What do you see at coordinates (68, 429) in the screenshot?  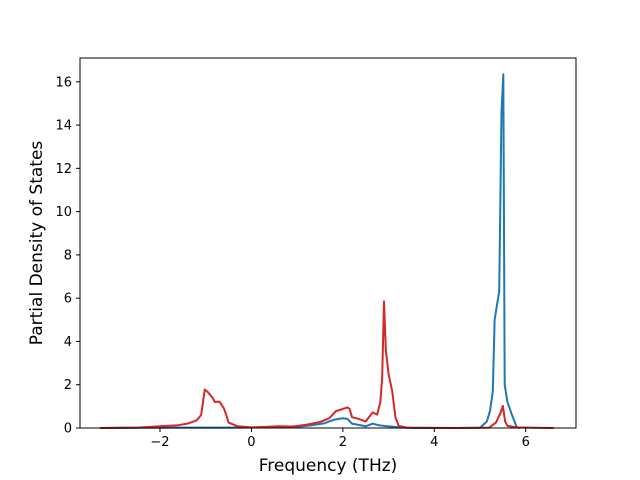 I see `y-tick-label: 0` at bounding box center [68, 429].